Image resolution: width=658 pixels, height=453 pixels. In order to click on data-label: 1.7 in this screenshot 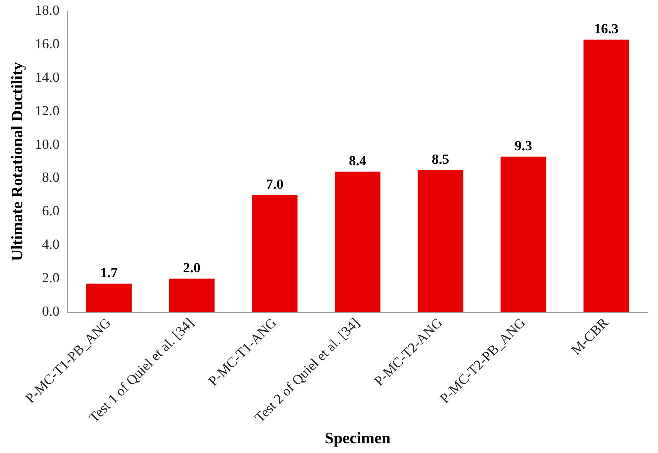, I will do `click(109, 274)`.